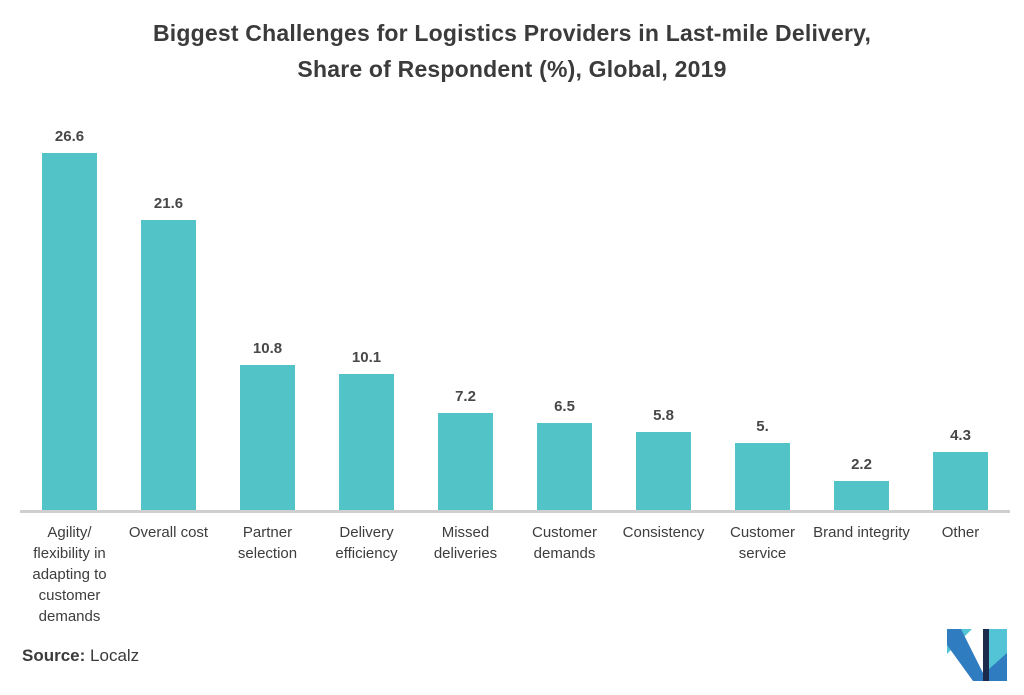 The height and width of the screenshot is (695, 1024). Describe the element at coordinates (564, 543) in the screenshot. I see `x-axis-category-label: Customer demands` at that location.